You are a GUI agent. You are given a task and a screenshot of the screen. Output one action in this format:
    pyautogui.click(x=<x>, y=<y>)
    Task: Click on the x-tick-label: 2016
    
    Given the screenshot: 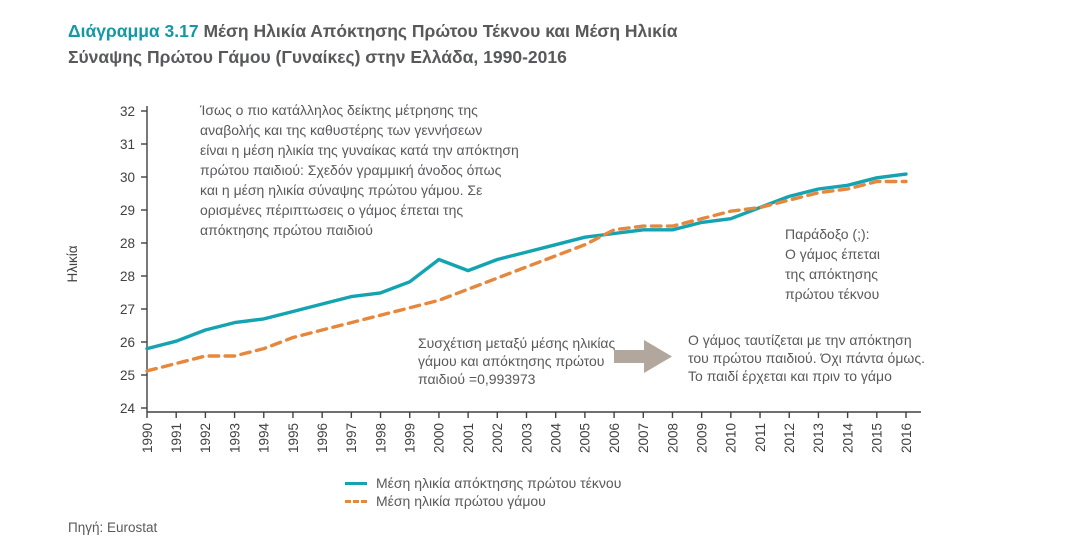 What is the action you would take?
    pyautogui.click(x=906, y=438)
    